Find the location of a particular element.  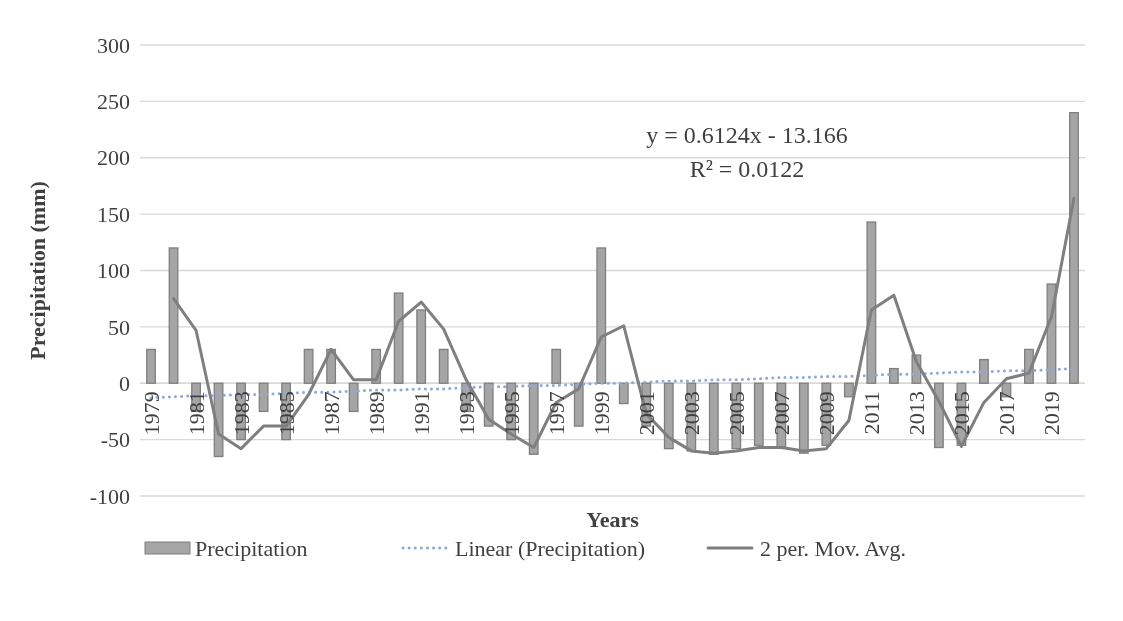

y-tick-label: 50 is located at coordinates (119, 327).